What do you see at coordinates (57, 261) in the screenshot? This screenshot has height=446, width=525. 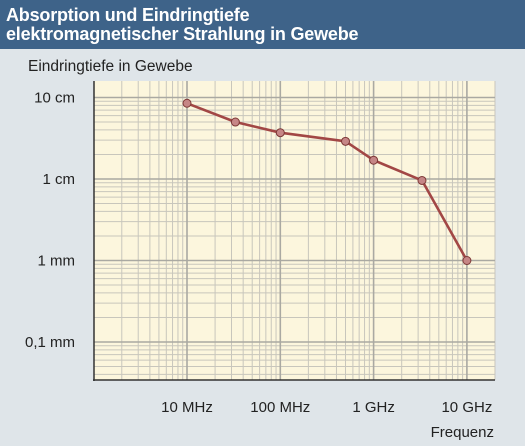 I see `y-tick-label: 1 mm` at bounding box center [57, 261].